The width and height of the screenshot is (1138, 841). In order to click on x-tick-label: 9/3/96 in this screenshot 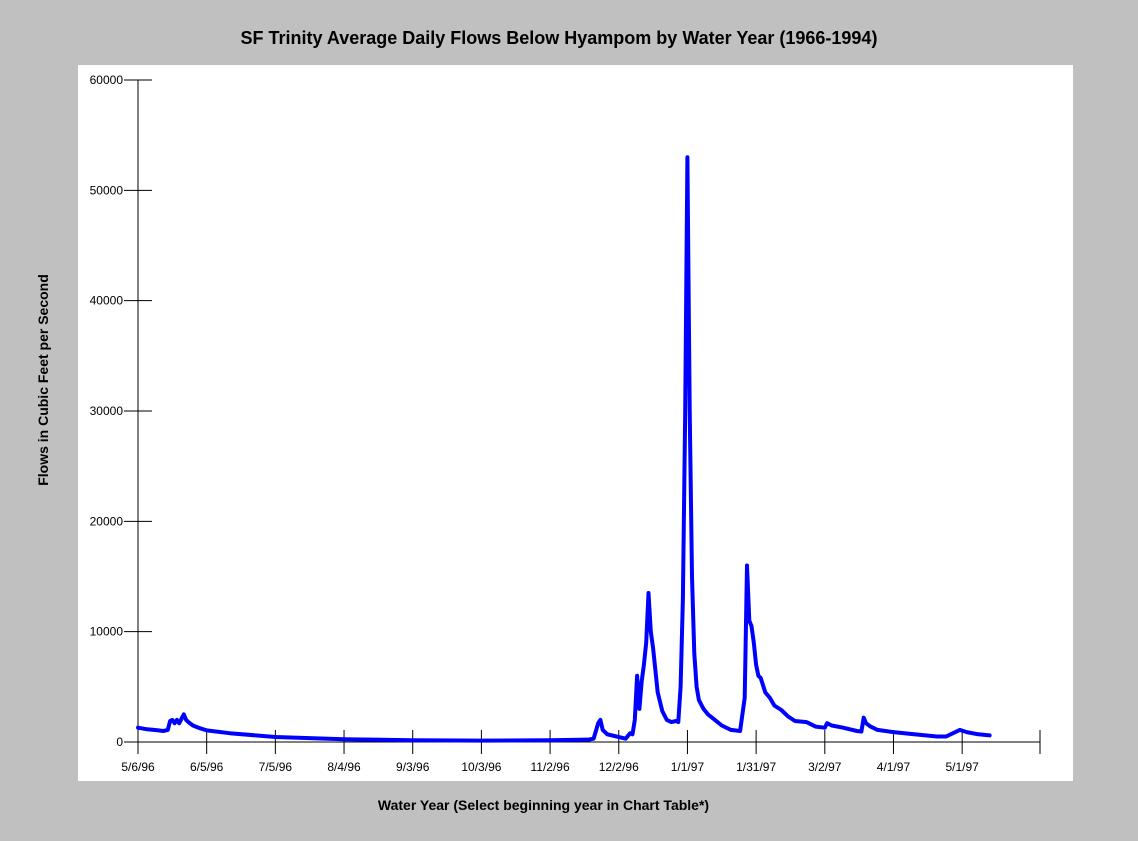, I will do `click(413, 767)`.